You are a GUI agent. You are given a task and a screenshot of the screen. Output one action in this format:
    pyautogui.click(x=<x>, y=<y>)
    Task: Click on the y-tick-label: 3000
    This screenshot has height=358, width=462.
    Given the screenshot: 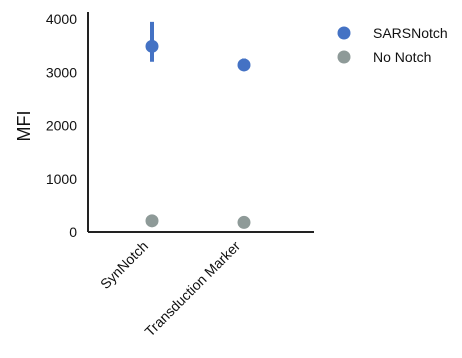 What is the action you would take?
    pyautogui.click(x=61, y=72)
    